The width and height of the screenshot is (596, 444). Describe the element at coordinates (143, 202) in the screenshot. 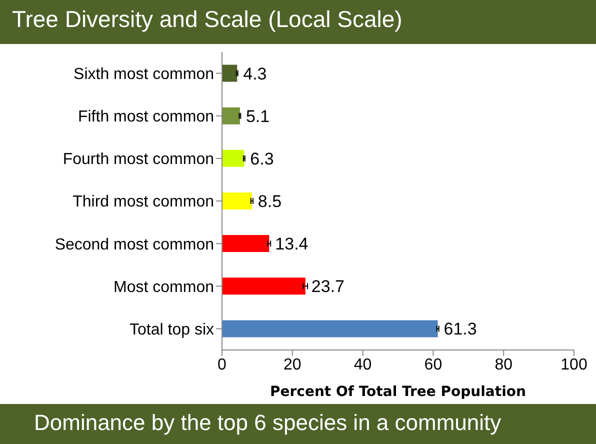

I see `y-tick-label: Third most common` at that location.